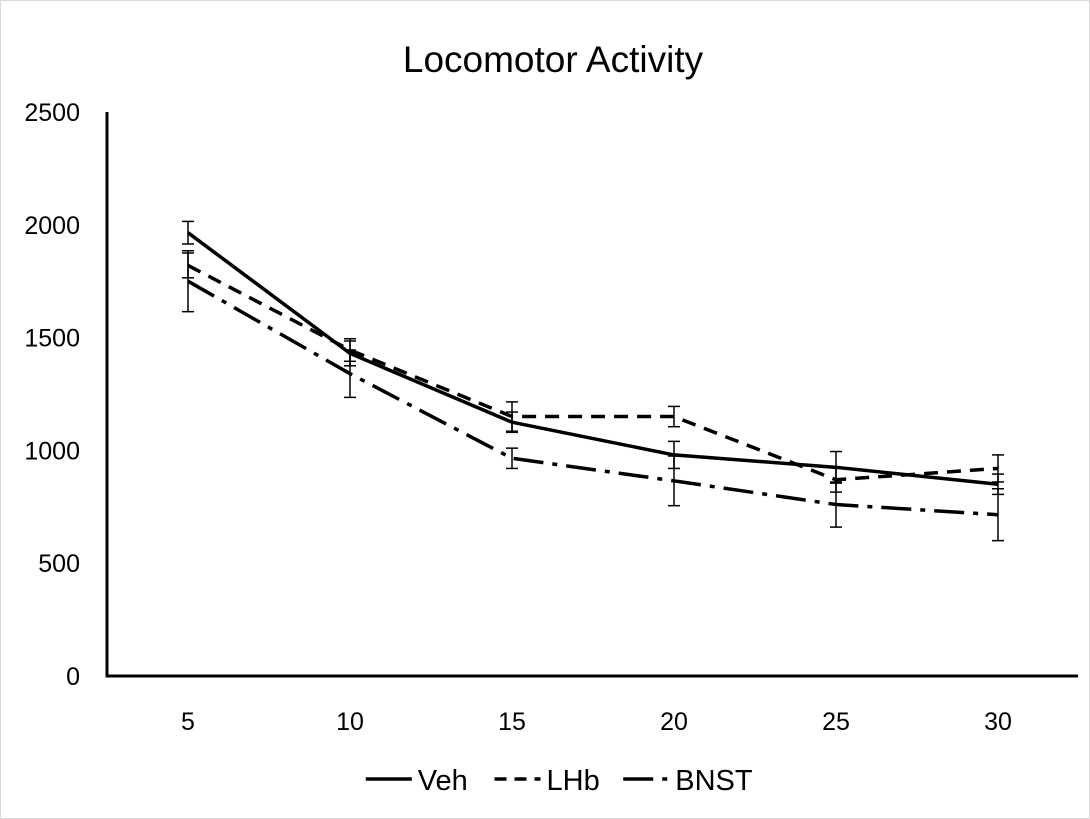 The width and height of the screenshot is (1090, 819). Describe the element at coordinates (52, 113) in the screenshot. I see `y-tick-label: 2500` at that location.